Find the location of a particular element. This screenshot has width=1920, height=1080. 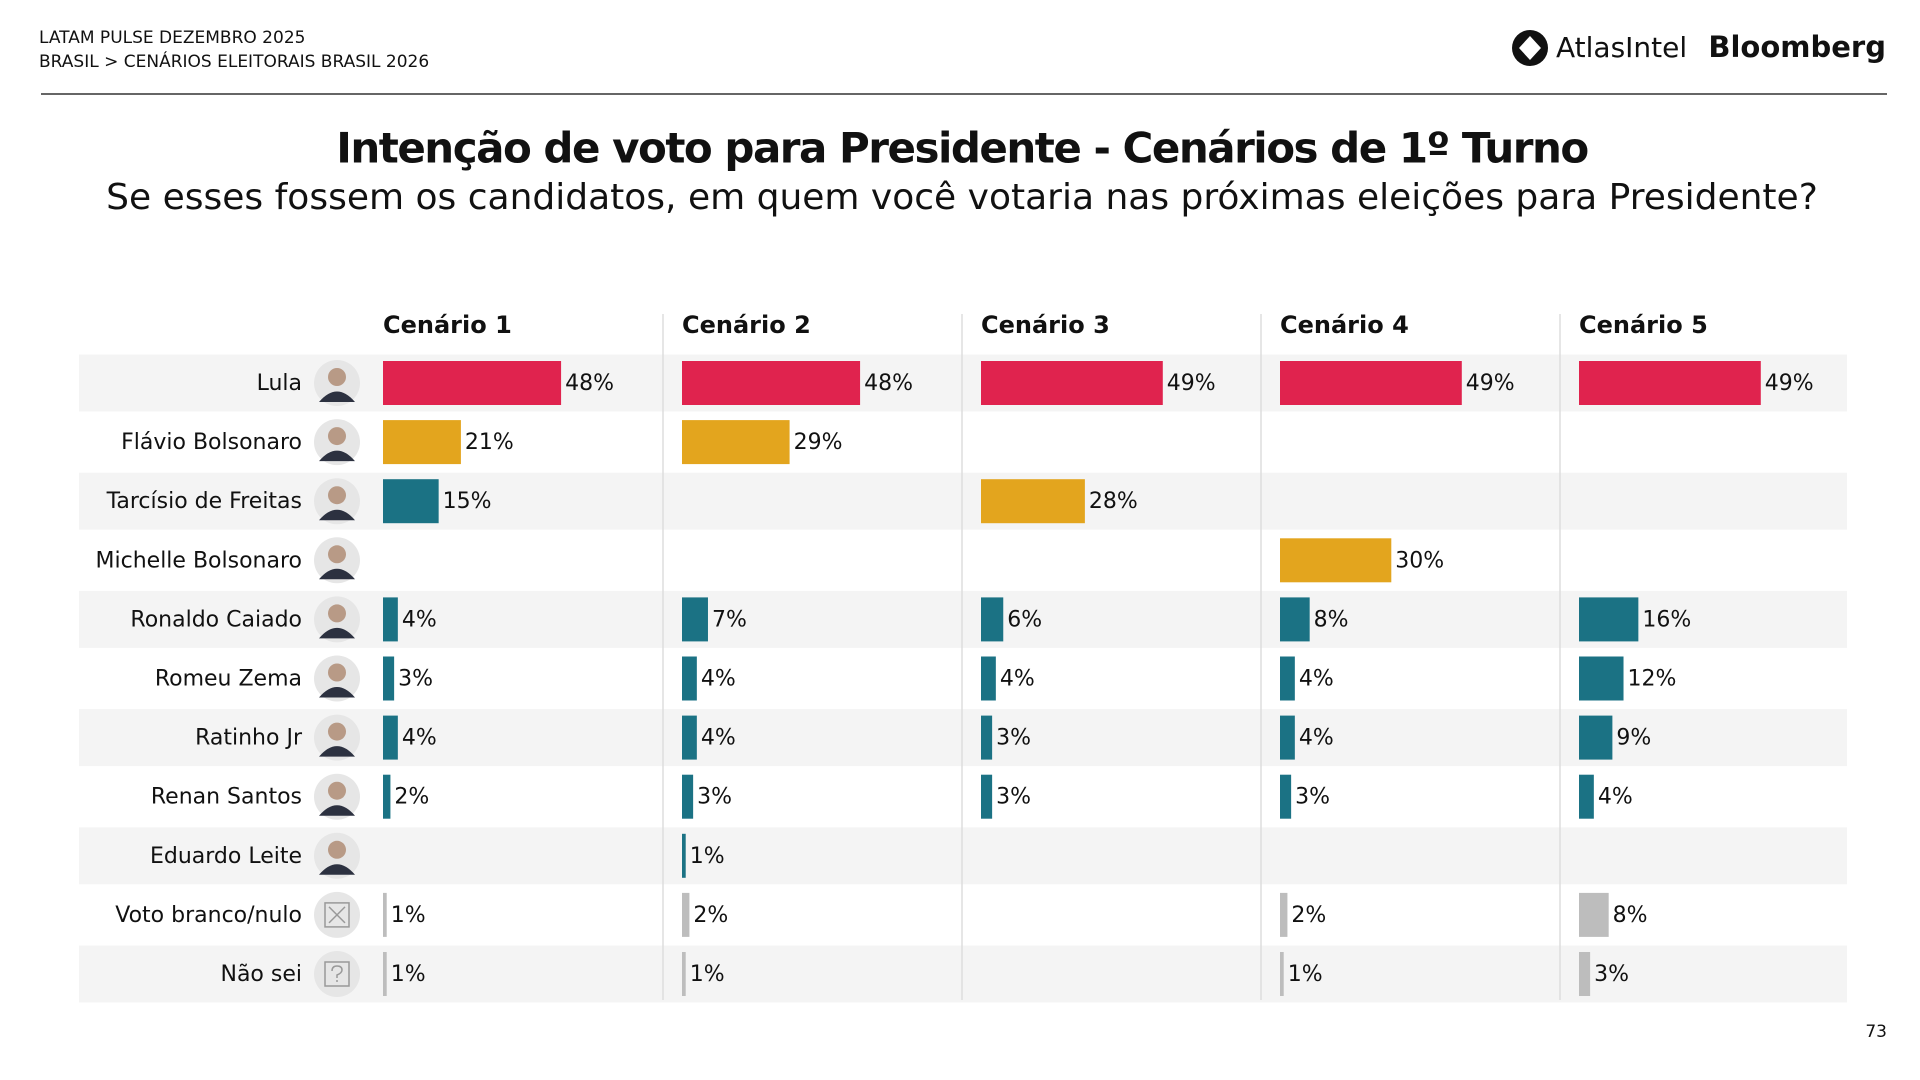

panel-title: Cenário 2 is located at coordinates (746, 325).